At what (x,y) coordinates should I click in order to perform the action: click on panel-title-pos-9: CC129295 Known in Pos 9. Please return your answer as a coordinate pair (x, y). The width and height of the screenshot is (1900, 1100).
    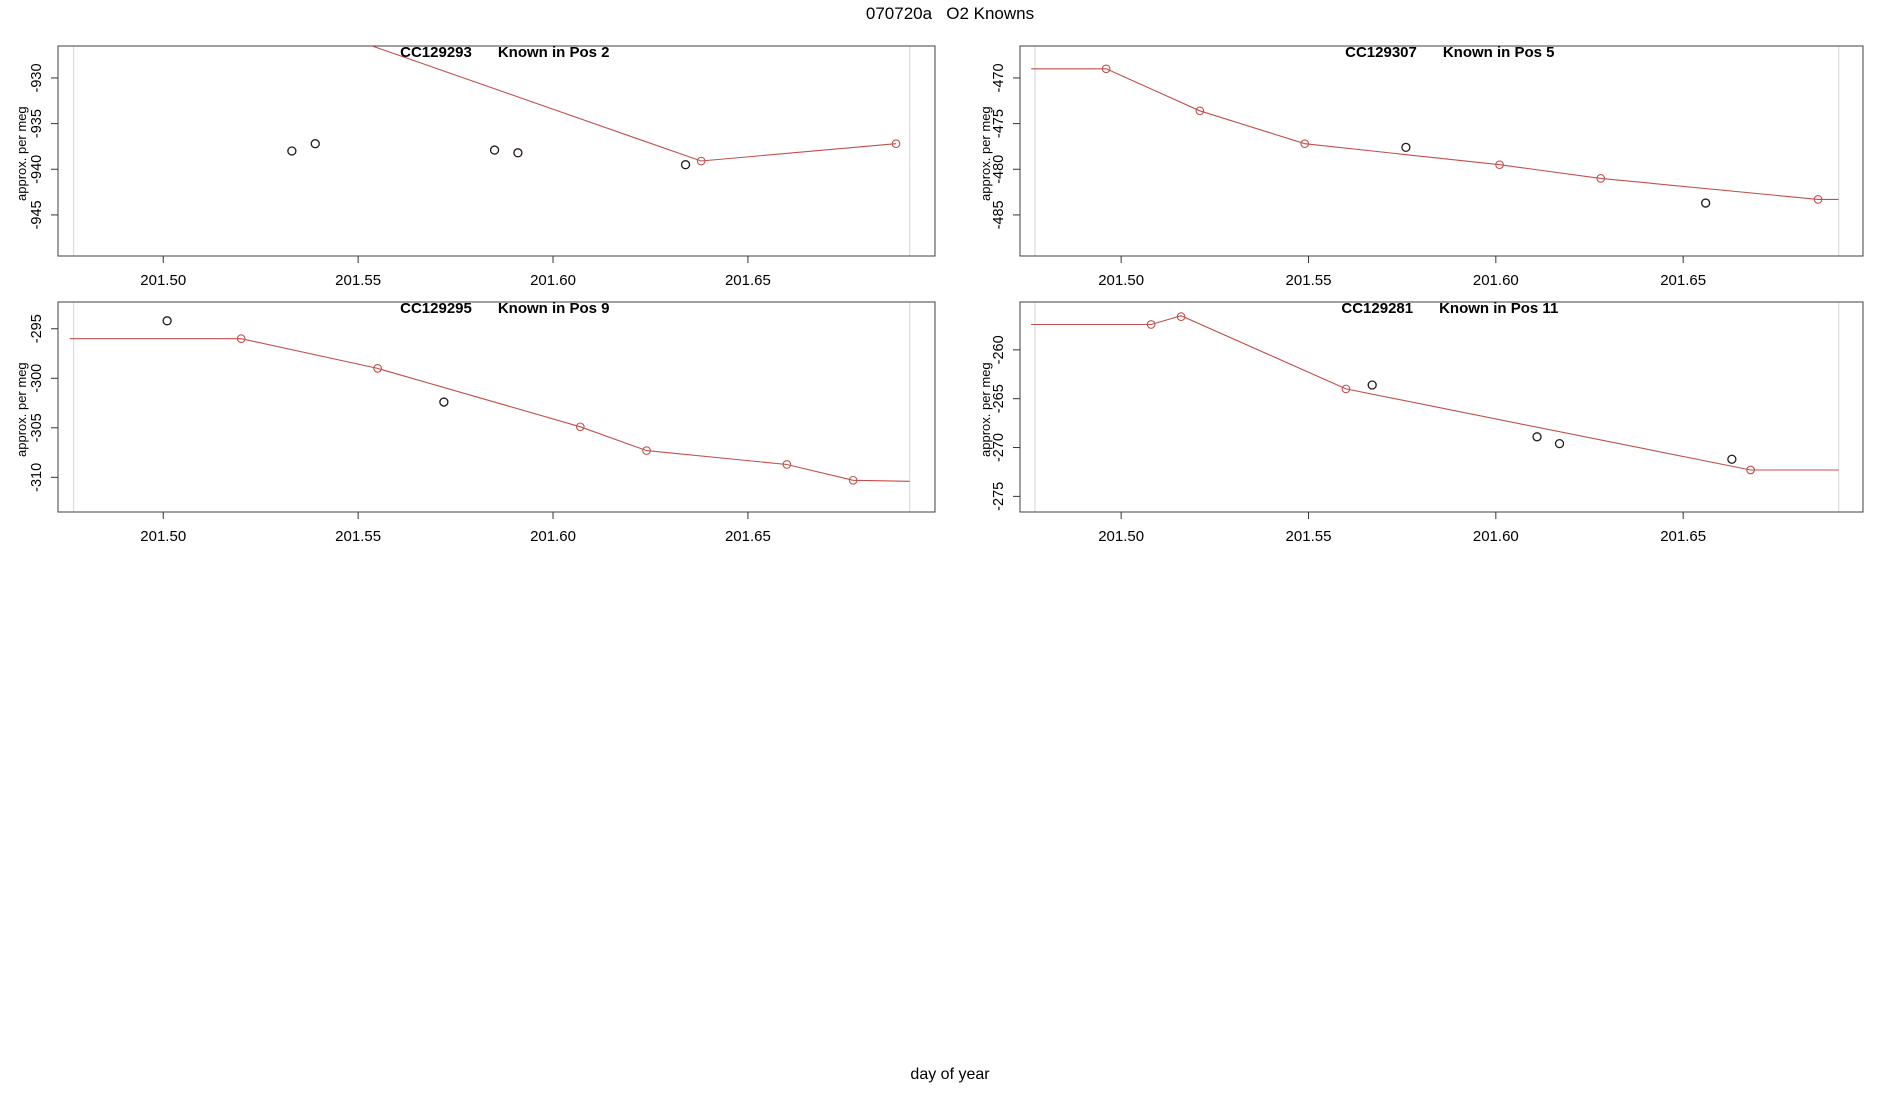
    Looking at the image, I should click on (496, 308).